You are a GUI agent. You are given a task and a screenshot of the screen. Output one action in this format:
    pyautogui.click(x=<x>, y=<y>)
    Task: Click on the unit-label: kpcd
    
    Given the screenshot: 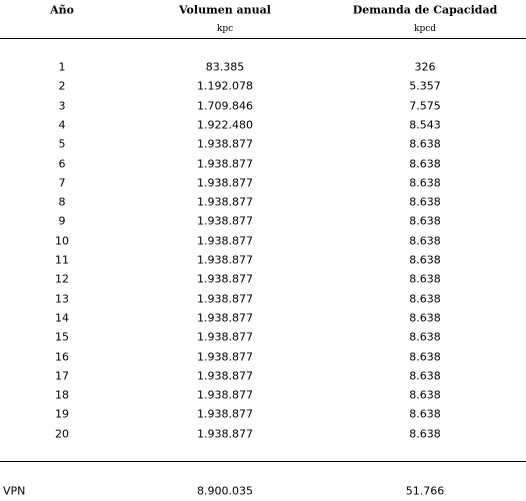 What is the action you would take?
    pyautogui.click(x=425, y=29)
    